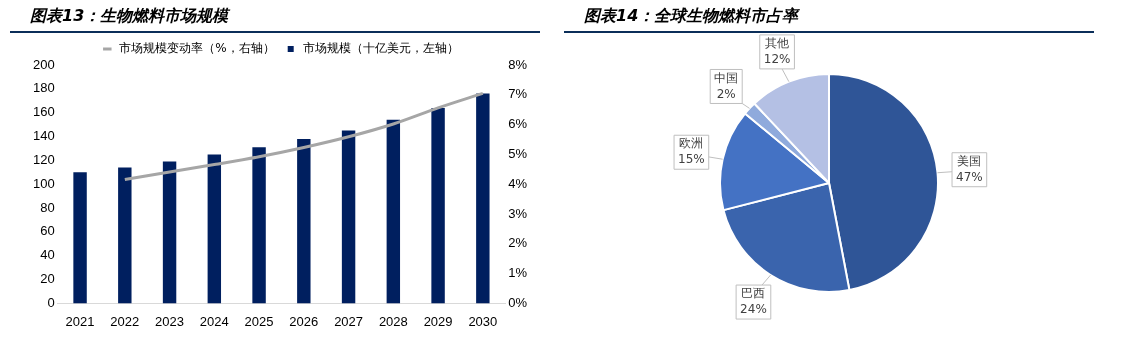  What do you see at coordinates (43, 183) in the screenshot?
I see `y-tick-label: 100` at bounding box center [43, 183].